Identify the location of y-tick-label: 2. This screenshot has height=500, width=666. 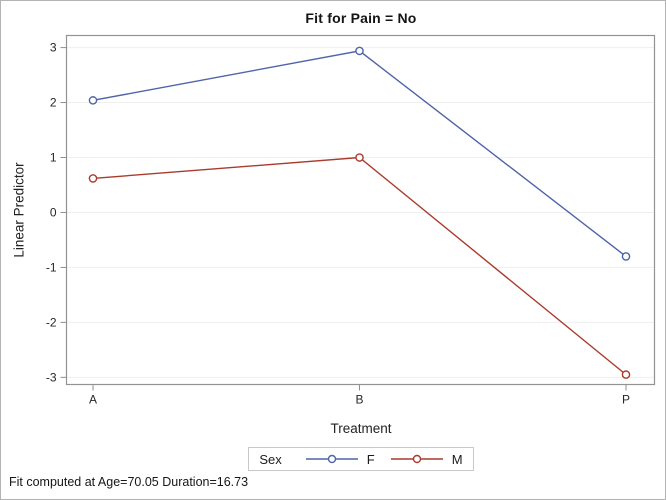
(53, 103).